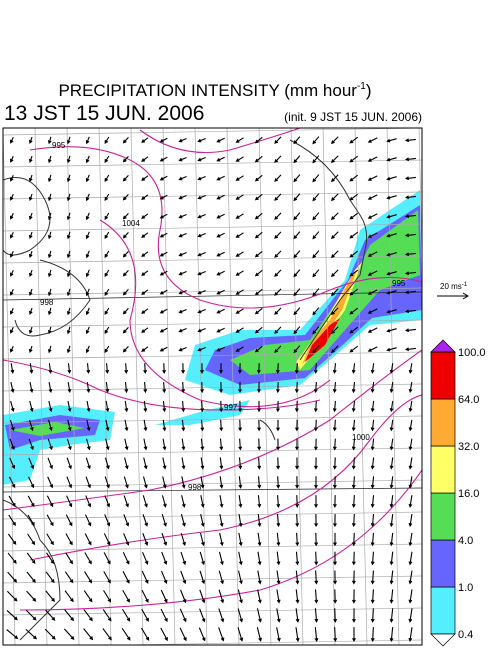  What do you see at coordinates (453, 296) in the screenshot?
I see `wind-scale-arrow` at bounding box center [453, 296].